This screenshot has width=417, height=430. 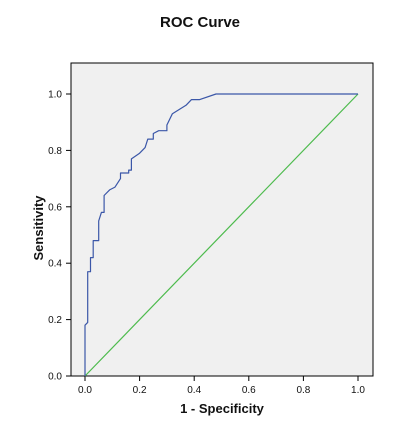 What do you see at coordinates (221, 386) in the screenshot?
I see `x-axis: 0.0 0.2 0.4 0.6 0.8 1.0` at bounding box center [221, 386].